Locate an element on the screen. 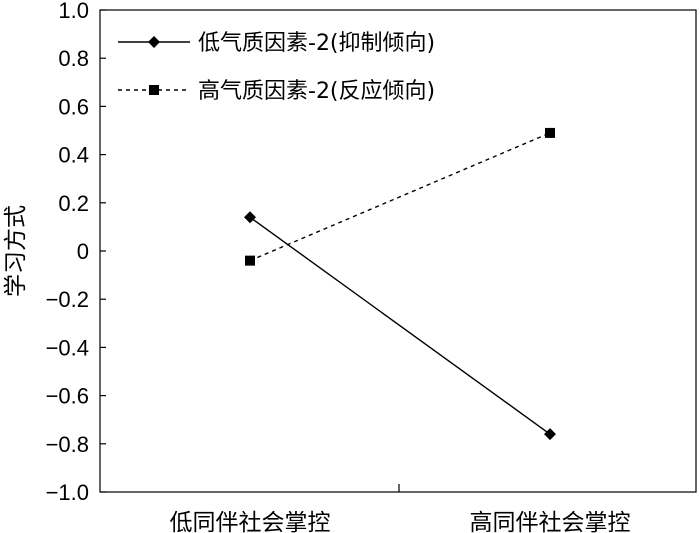 Image resolution: width=700 pixels, height=533 pixels. legend: 低气质因素-2(抑制倾向) 高气质因素-2(反应倾向) is located at coordinates (276, 67).